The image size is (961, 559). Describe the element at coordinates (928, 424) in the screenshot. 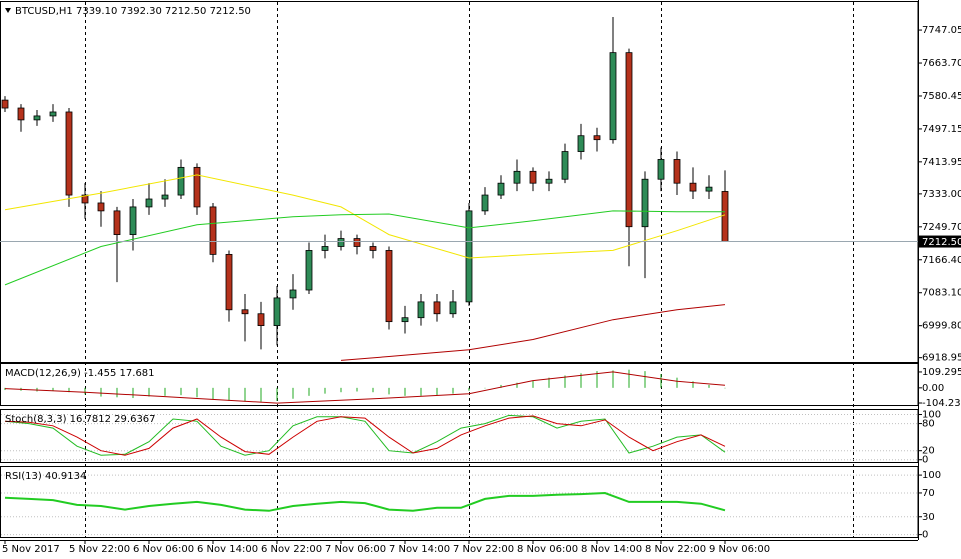

I see `y-tick-label: 80` at that location.